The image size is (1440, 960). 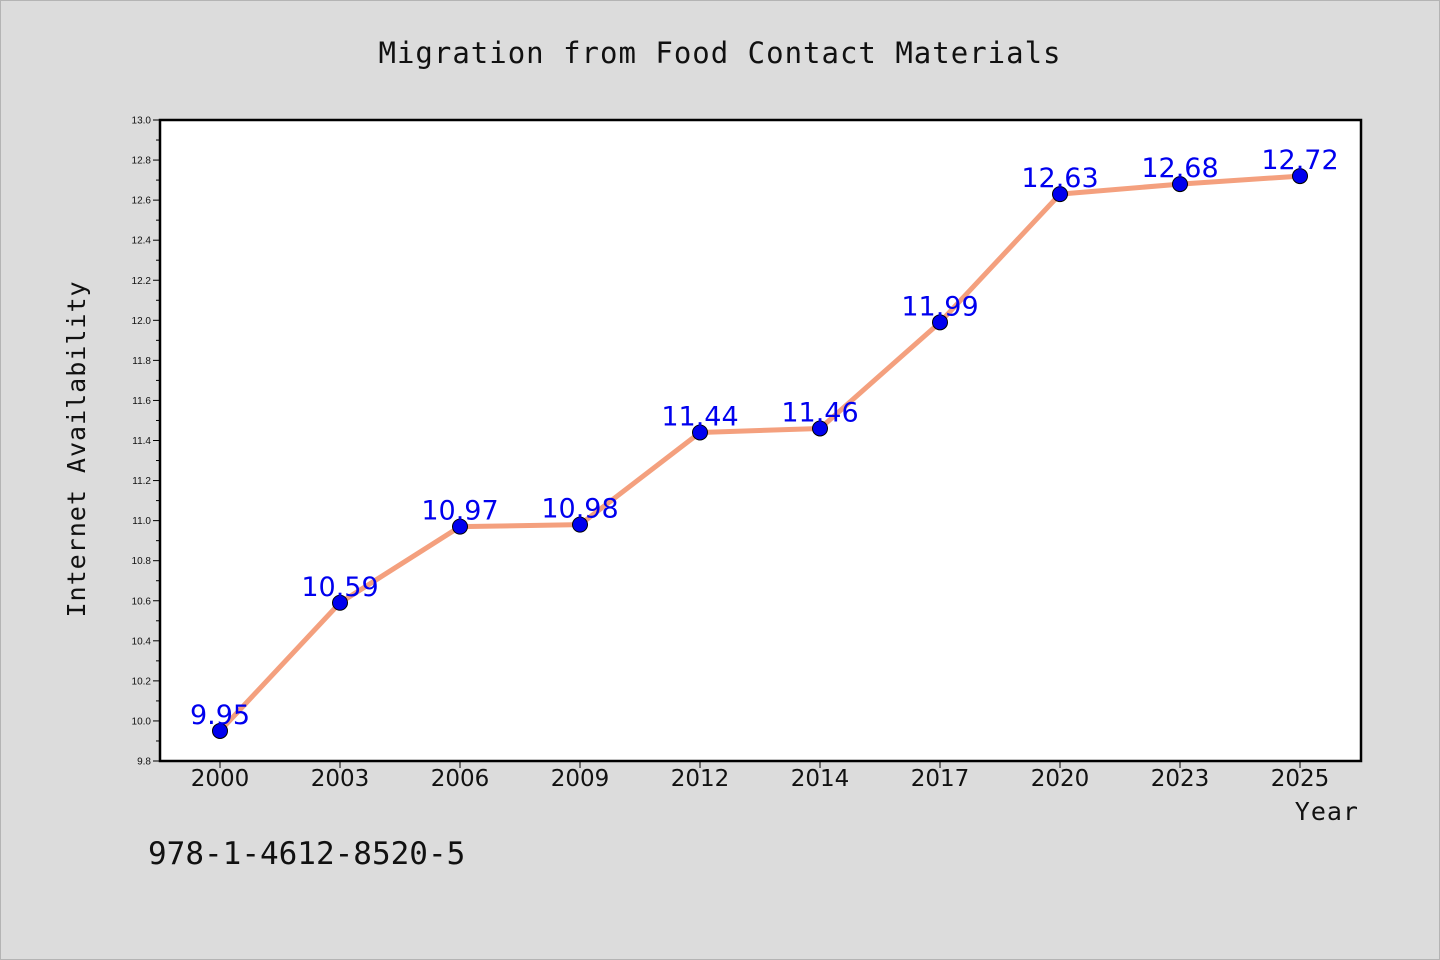 What do you see at coordinates (142, 161) in the screenshot?
I see `y-tick-label: 12.8` at bounding box center [142, 161].